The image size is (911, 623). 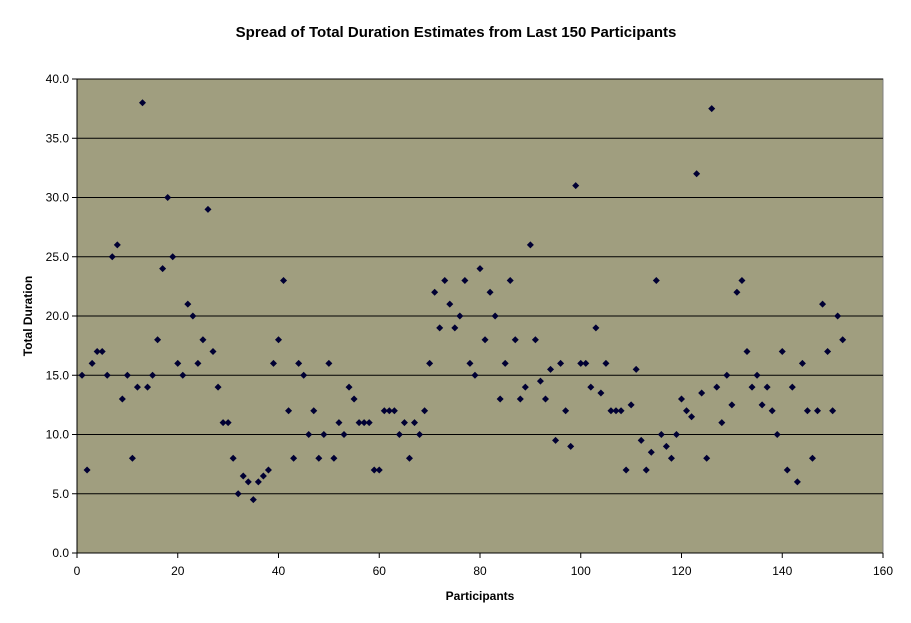 What do you see at coordinates (480, 596) in the screenshot?
I see `x-axis-label: Participants` at bounding box center [480, 596].